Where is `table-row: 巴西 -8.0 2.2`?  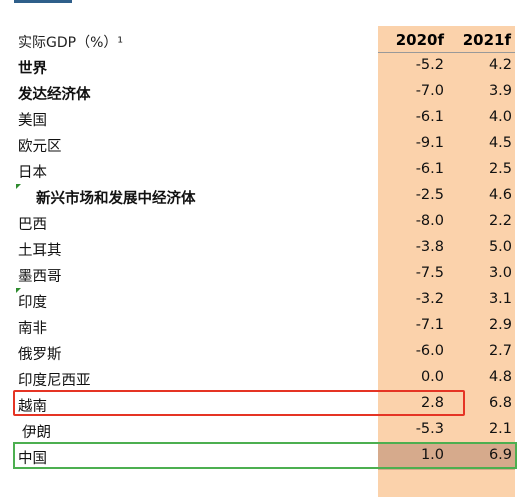
table-row: 巴西 -8.0 2.2 is located at coordinates (264, 223).